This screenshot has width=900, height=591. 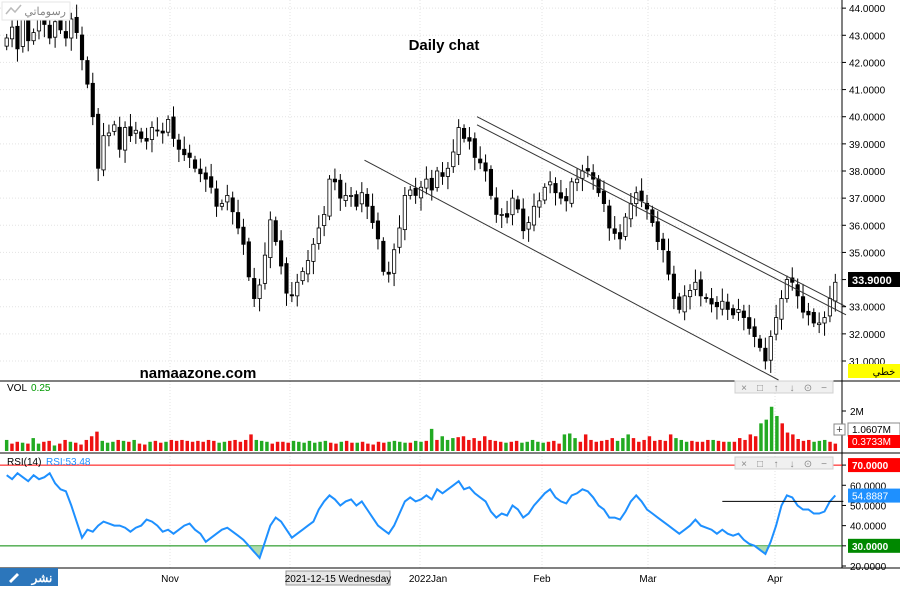 What do you see at coordinates (41, 388) in the screenshot?
I see `vol-value: 0.25` at bounding box center [41, 388].